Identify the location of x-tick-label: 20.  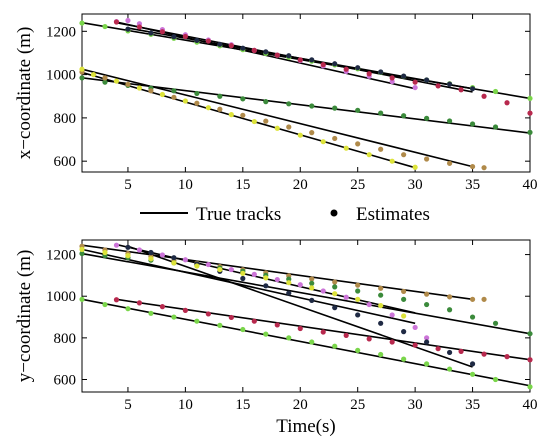
(300, 405).